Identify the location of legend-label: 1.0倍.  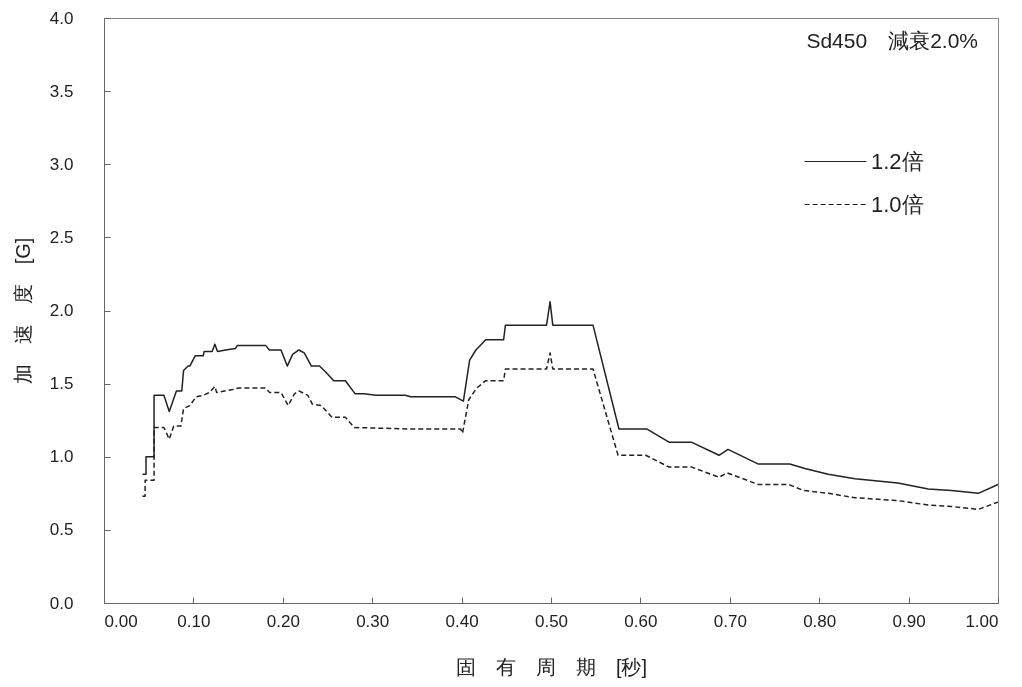
(897, 204).